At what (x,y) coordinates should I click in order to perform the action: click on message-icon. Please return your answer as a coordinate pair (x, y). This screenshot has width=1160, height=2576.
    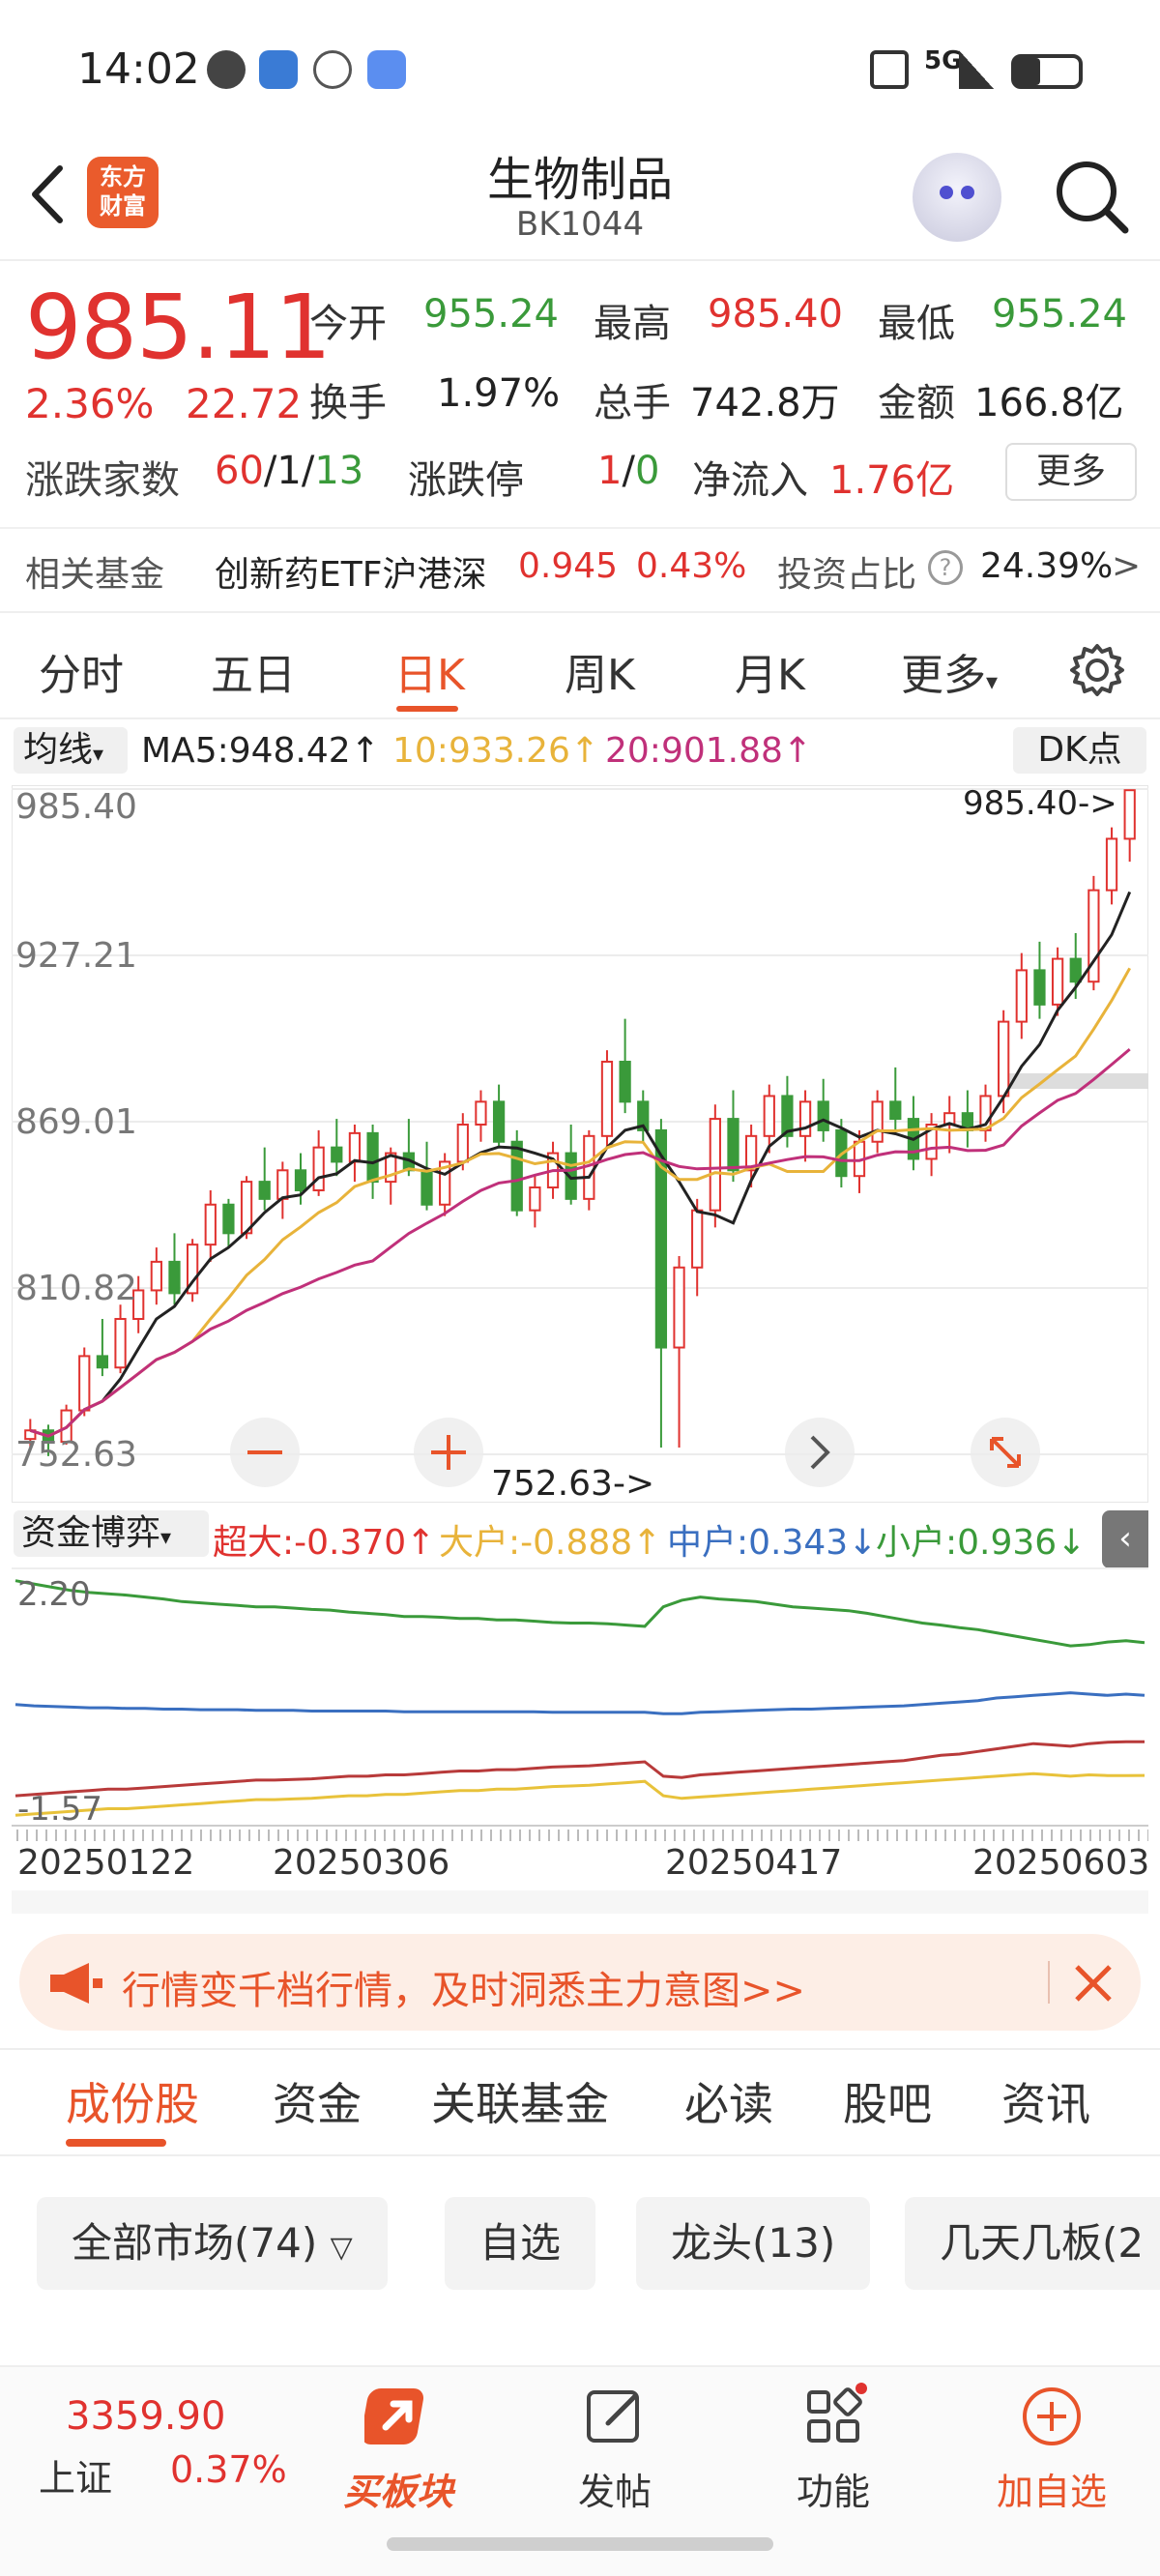
    Looking at the image, I should click on (386, 69).